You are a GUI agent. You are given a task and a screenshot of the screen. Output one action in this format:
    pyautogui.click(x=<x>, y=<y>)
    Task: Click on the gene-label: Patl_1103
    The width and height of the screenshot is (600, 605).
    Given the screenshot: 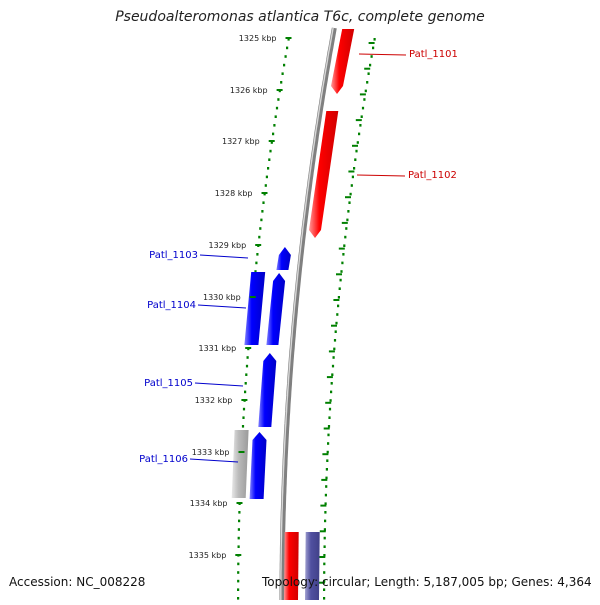 What is the action you would take?
    pyautogui.click(x=173, y=255)
    